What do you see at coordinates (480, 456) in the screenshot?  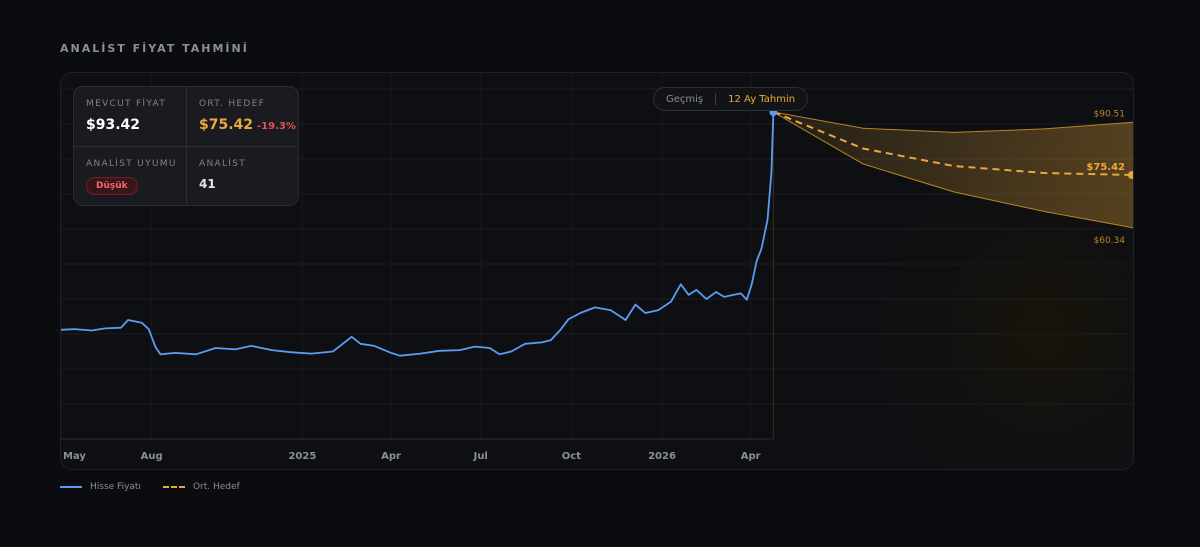 I see `x-tick-label: Jul` at bounding box center [480, 456].